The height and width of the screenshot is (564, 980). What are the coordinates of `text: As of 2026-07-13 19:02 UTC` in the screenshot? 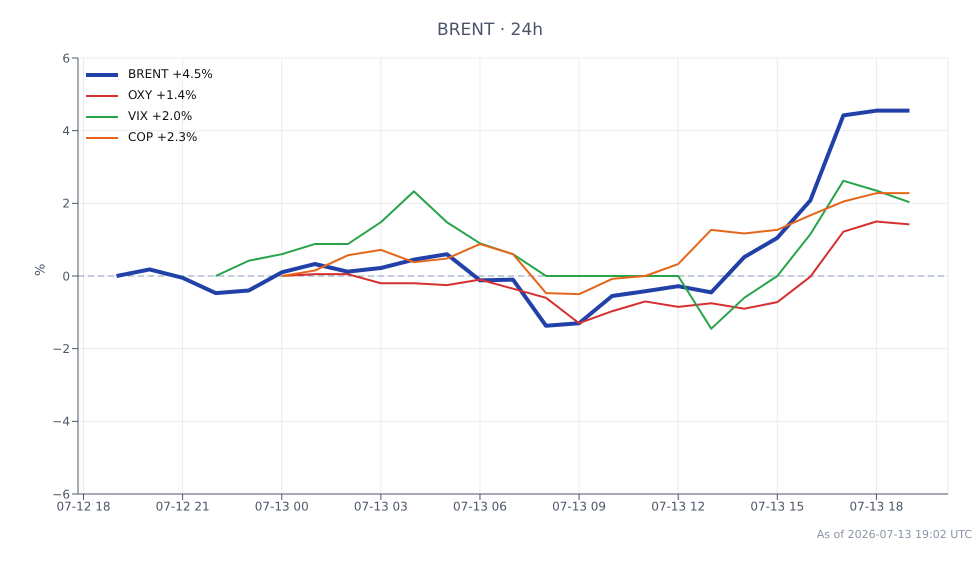 It's located at (894, 534).